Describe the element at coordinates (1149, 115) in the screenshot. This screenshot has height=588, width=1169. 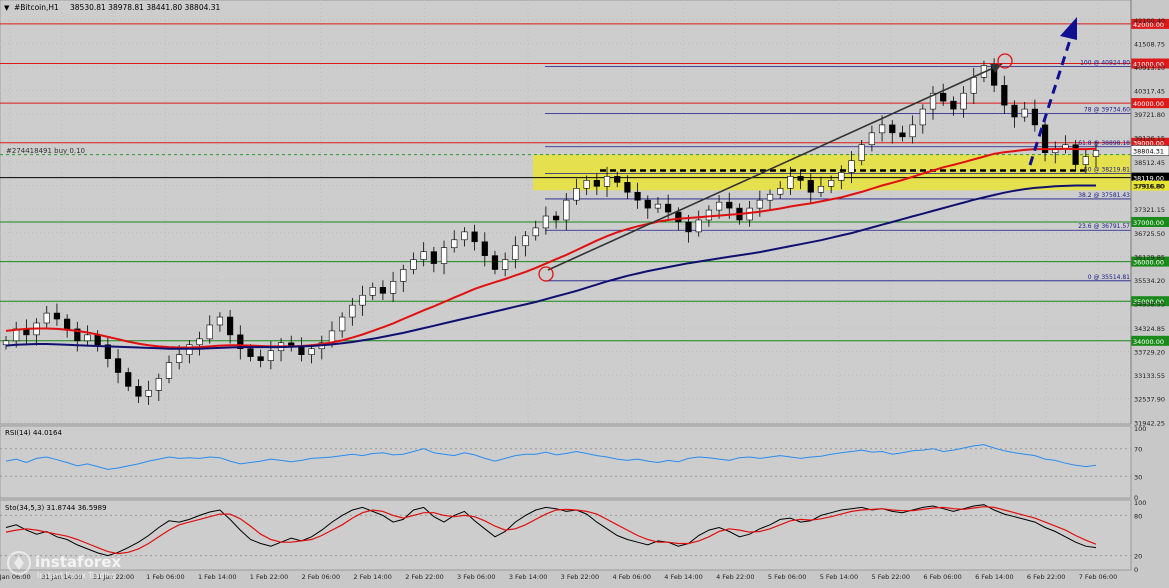
I see `price-tick-label: 39721.80` at that location.